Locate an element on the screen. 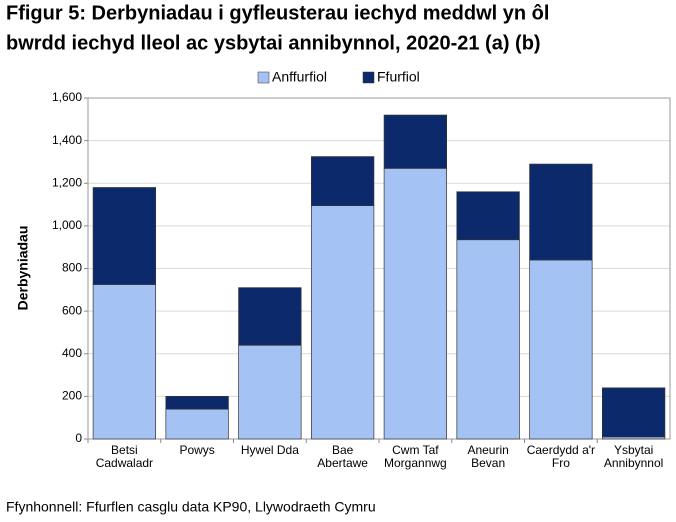  y-tick-label: 0 is located at coordinates (78, 438).